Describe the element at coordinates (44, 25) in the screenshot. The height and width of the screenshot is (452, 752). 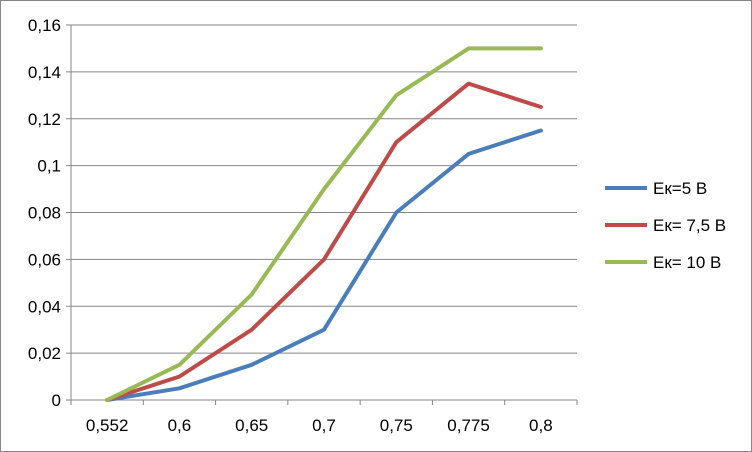
I see `y-tick-label: 0,16` at that location.